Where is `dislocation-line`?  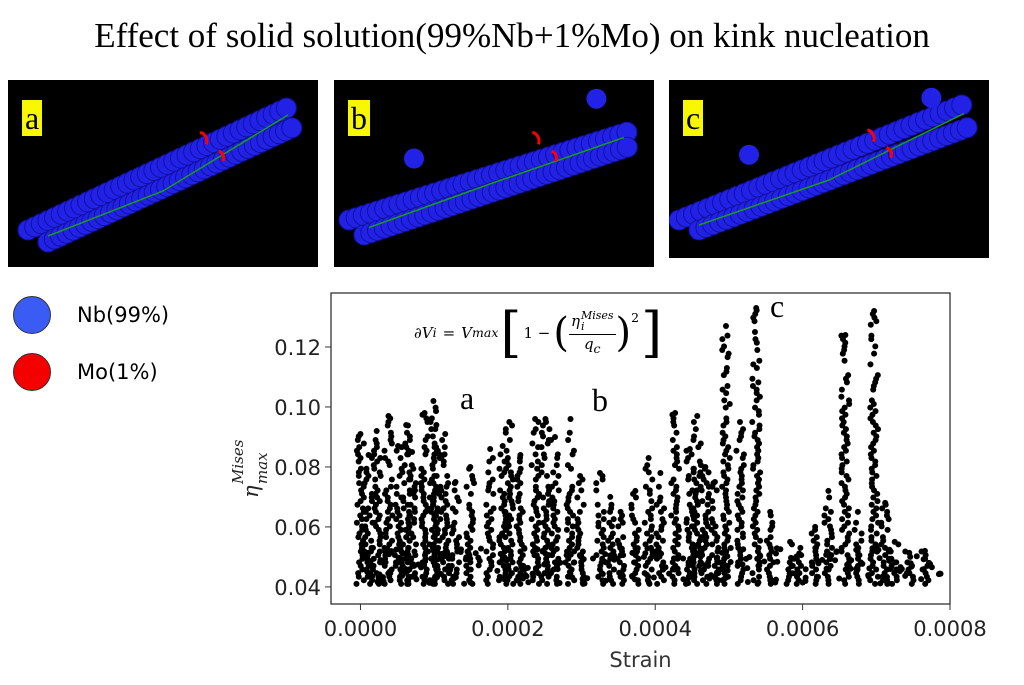 dislocation-line is located at coordinates (496, 182).